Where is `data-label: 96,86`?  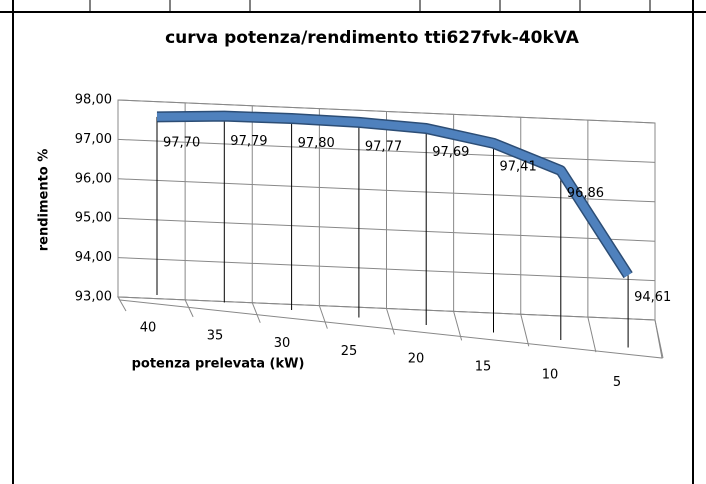 data-label: 96,86 is located at coordinates (585, 193).